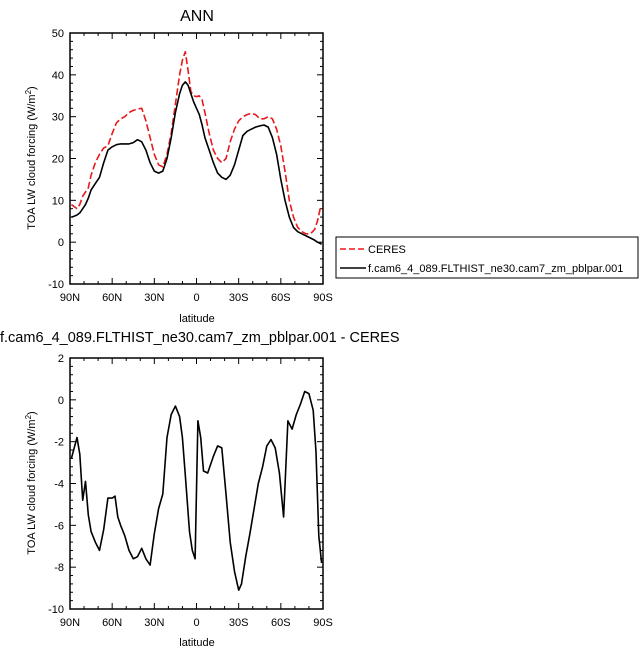  What do you see at coordinates (239, 623) in the screenshot?
I see `bottom-x-tick-label: 30S` at bounding box center [239, 623].